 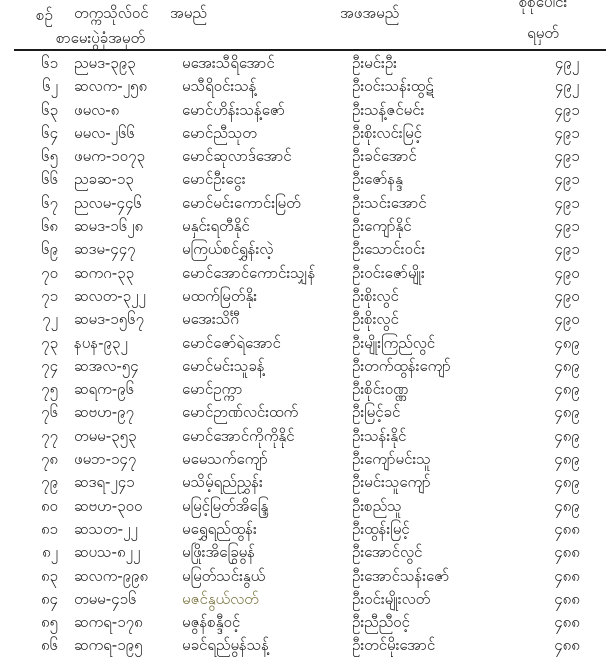 I want to click on father-name-cell: ဦးမင်းသူကျော်, so click(x=391, y=482).